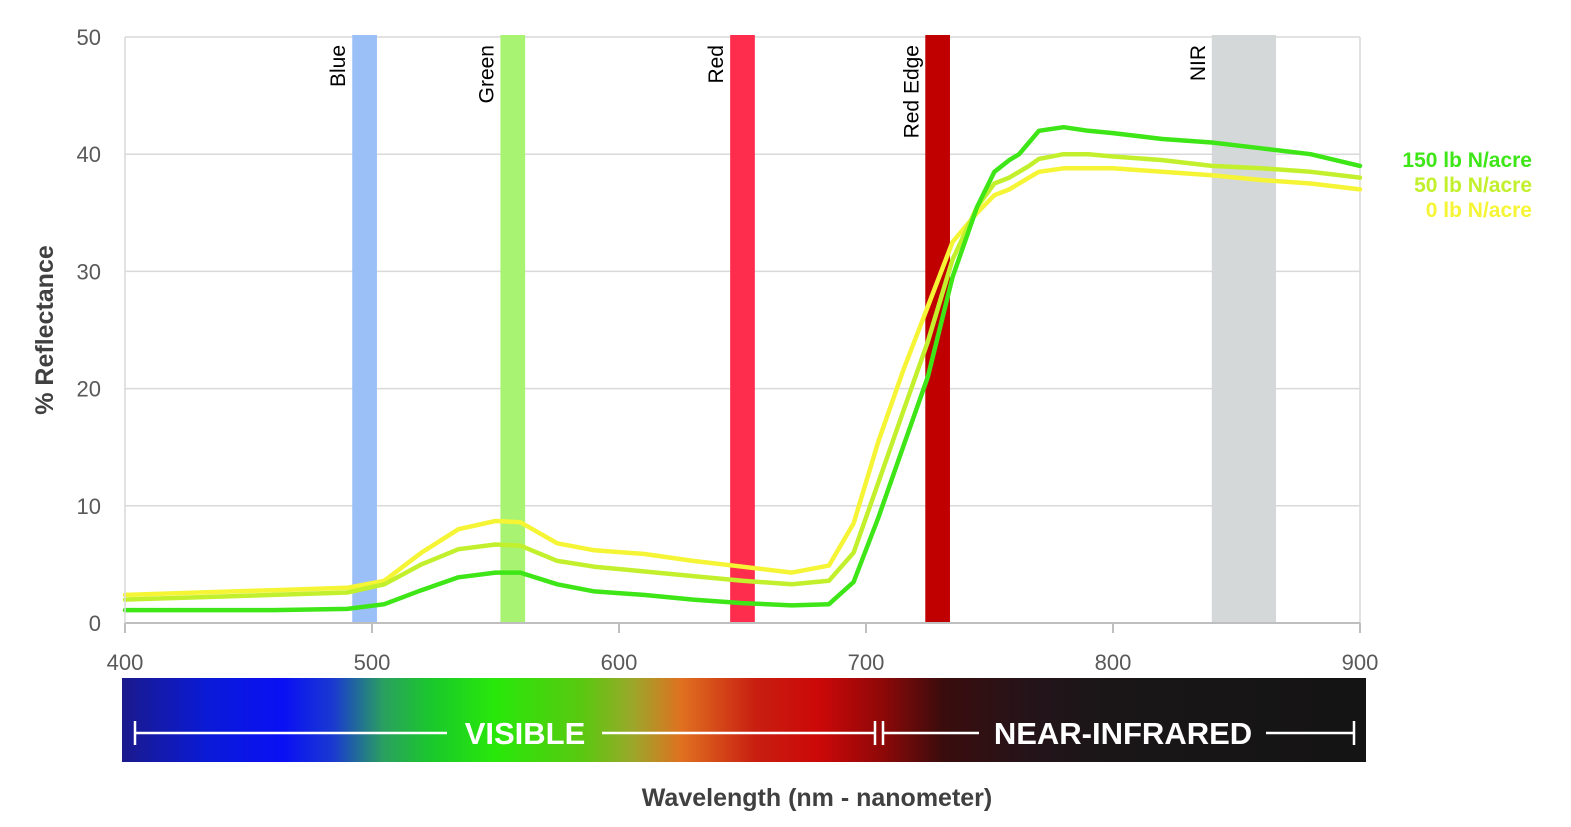 The height and width of the screenshot is (827, 1571). What do you see at coordinates (619, 662) in the screenshot?
I see `x-tick-label: 600` at bounding box center [619, 662].